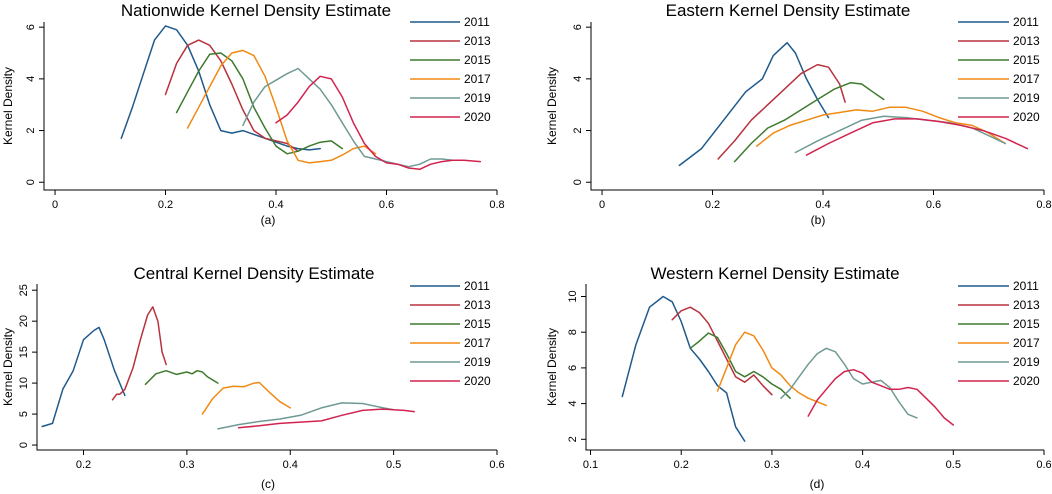  What do you see at coordinates (24, 352) in the screenshot?
I see `y-tick-label: 15` at bounding box center [24, 352].